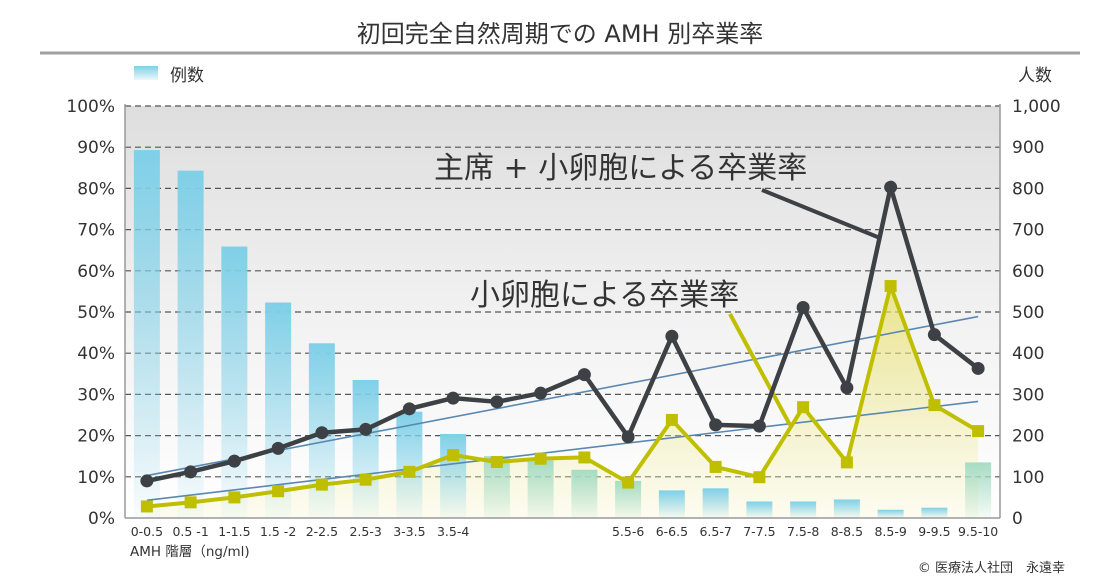  What do you see at coordinates (1036, 107) in the screenshot?
I see `right-tick-label: 1,000` at bounding box center [1036, 107].